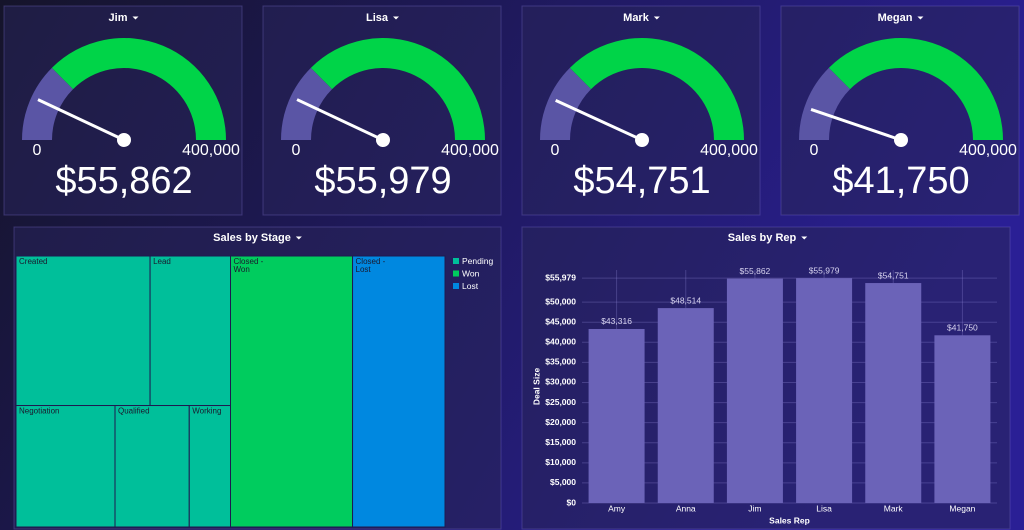  Describe the element at coordinates (560, 277) in the screenshot. I see `y-tick-label: $55,979` at that location.